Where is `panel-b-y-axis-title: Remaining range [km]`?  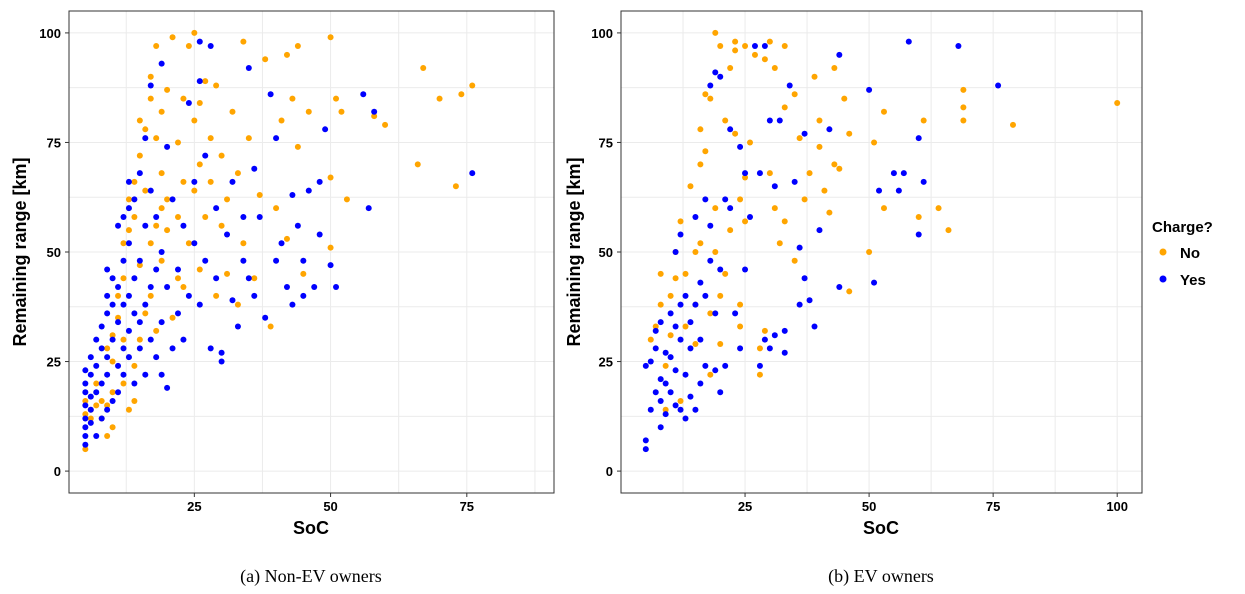 panel-b-y-axis-title: Remaining range [km] is located at coordinates (574, 251).